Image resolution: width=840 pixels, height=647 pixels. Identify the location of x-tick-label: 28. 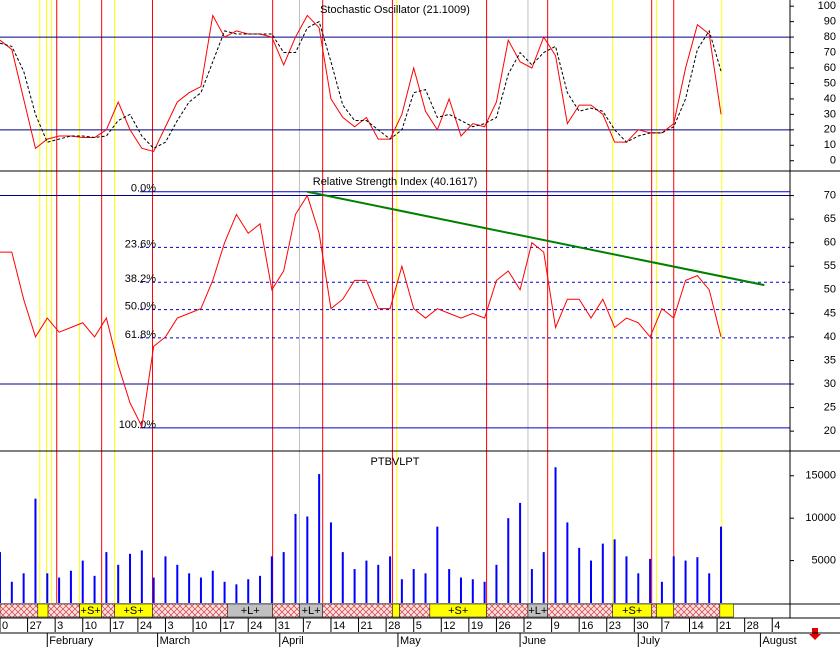
(394, 626).